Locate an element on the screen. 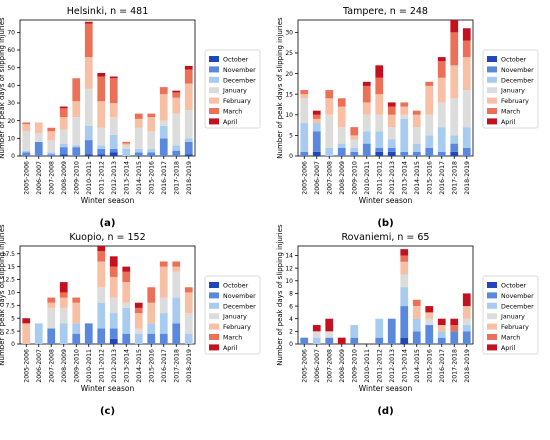 This screenshot has width=550, height=440. y-tick-label: 2.5 is located at coordinates (10, 331).